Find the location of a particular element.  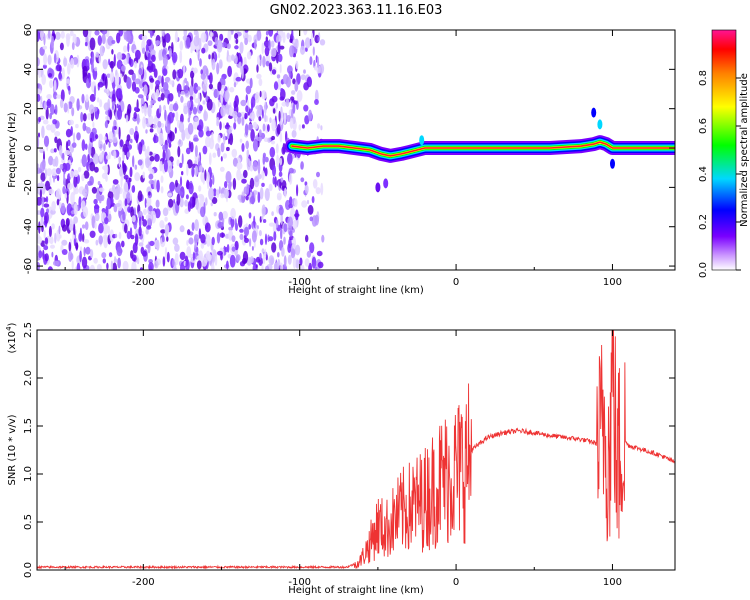

y-tick-label: 60 is located at coordinates (28, 30).